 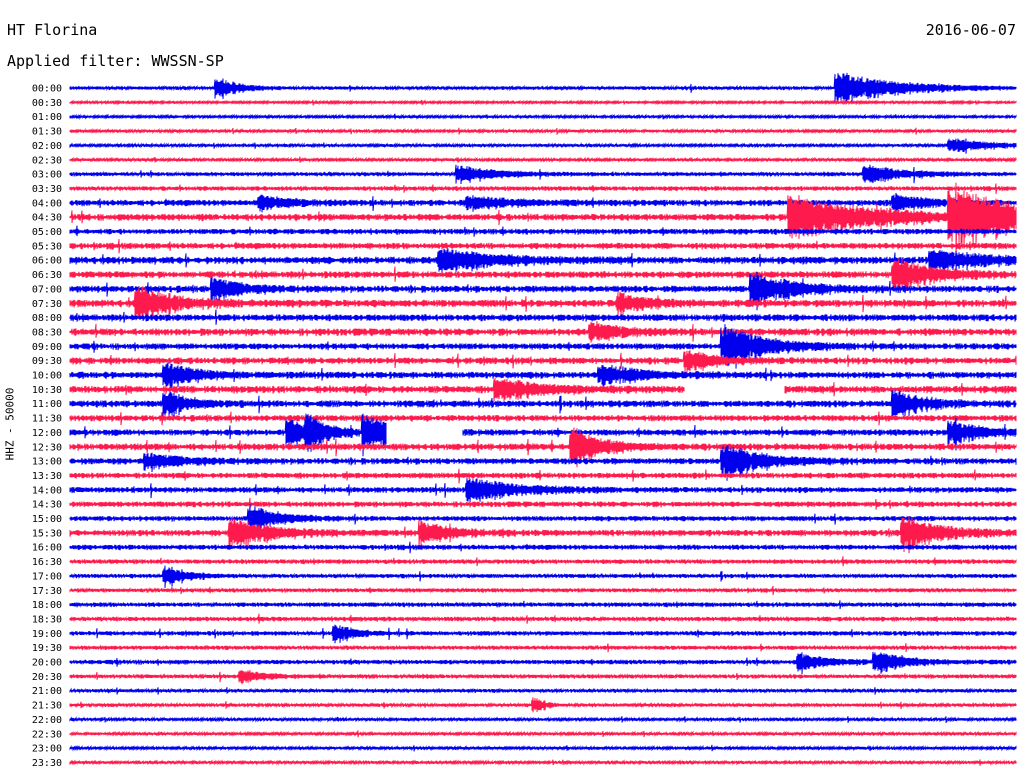 What do you see at coordinates (47, 117) in the screenshot?
I see `time-label: 01:00` at bounding box center [47, 117].